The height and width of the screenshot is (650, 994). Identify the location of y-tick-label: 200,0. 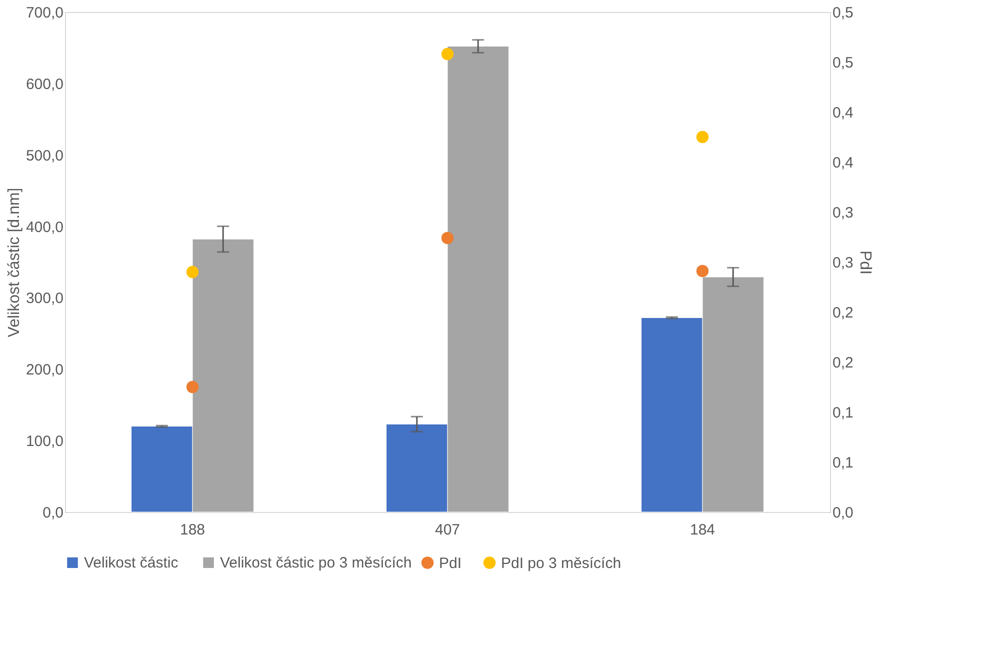
(45, 370).